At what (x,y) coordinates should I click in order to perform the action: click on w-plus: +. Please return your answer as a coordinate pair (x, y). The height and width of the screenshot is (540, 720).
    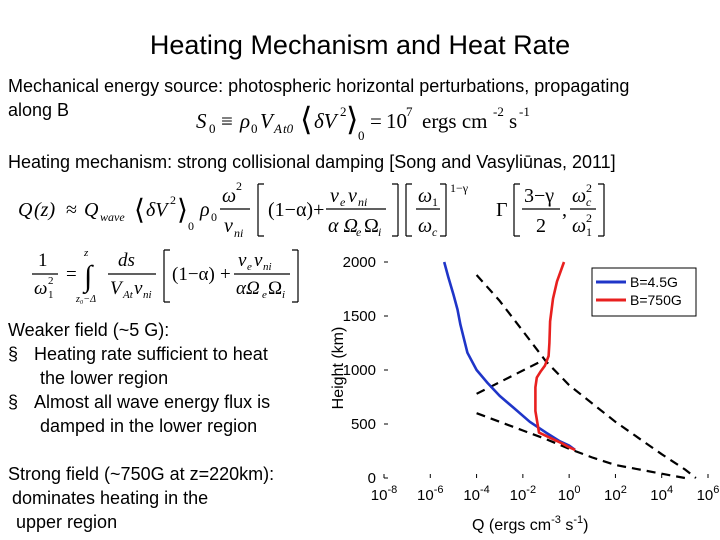
    Looking at the image, I should click on (225, 274).